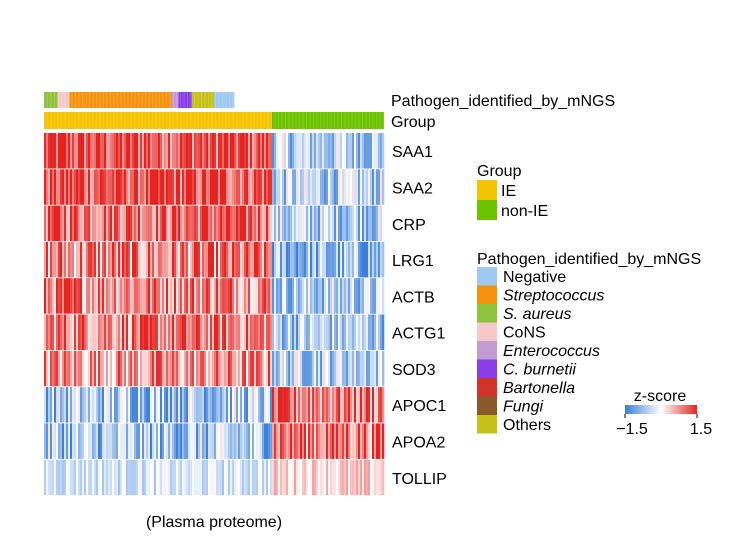 The image size is (746, 545). Describe the element at coordinates (214, 332) in the screenshot. I see `heatmap-row-actg1` at that location.